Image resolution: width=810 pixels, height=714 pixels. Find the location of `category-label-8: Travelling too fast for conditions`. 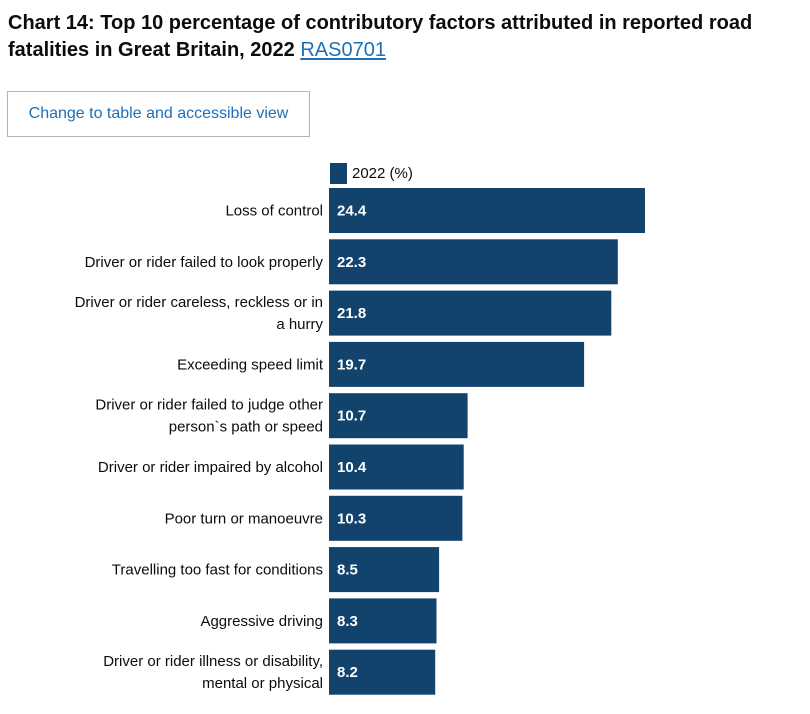

category-label-8: Travelling too fast for conditions is located at coordinates (217, 570).